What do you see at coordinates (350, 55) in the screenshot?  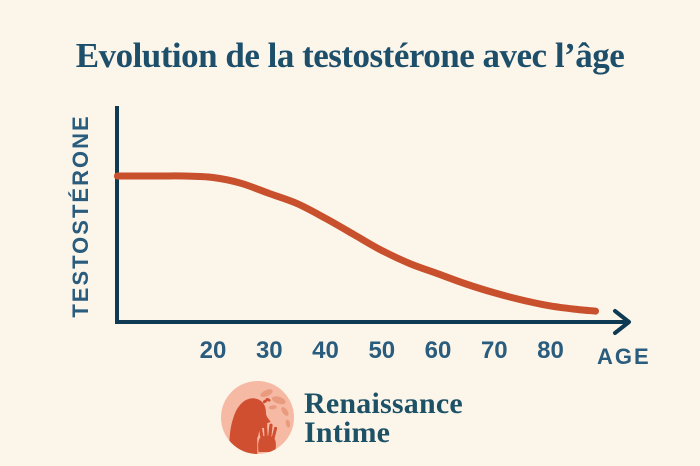 I see `page-title: Evolution de la testostérone avec l’âge` at bounding box center [350, 55].